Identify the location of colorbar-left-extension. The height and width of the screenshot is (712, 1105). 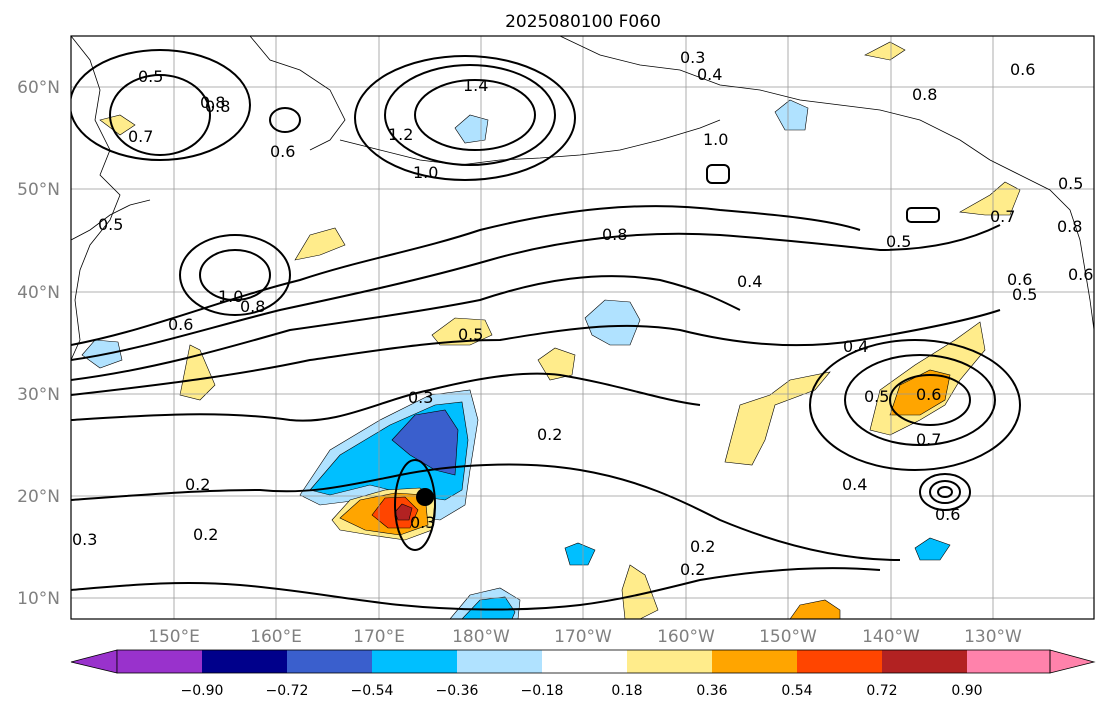
(94, 661).